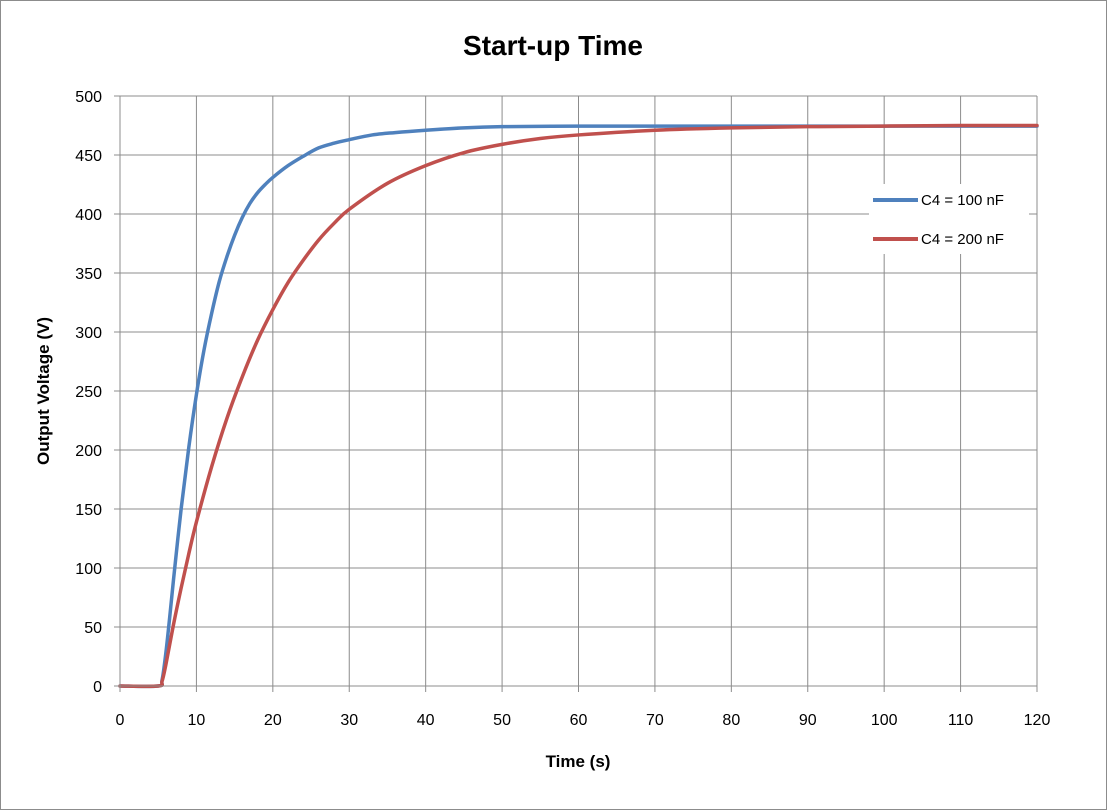  Describe the element at coordinates (120, 720) in the screenshot. I see `x-tick-label: 0` at that location.